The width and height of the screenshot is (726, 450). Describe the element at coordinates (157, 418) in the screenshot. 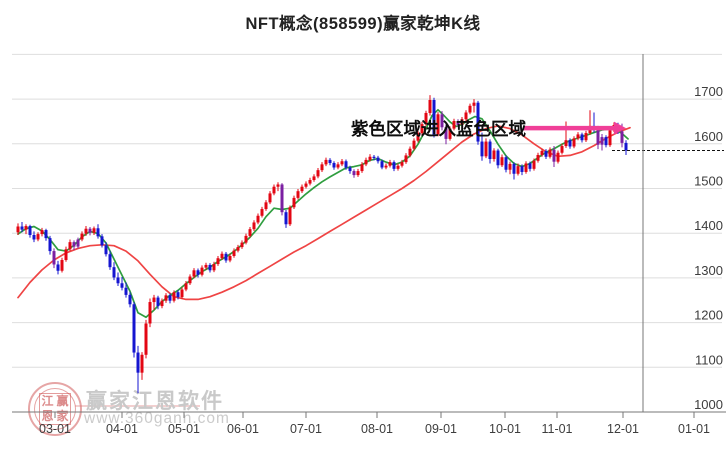

I see `watermark-url-text: www.360gann.com` at that location.